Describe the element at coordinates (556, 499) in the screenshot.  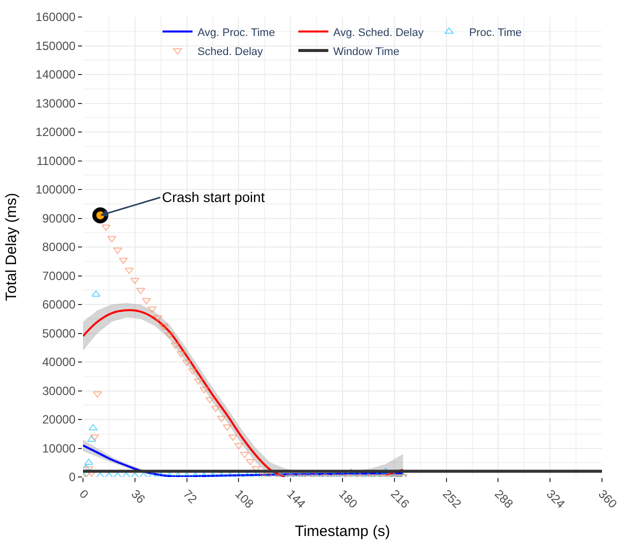
I see `x-tick-label: 324` at that location.